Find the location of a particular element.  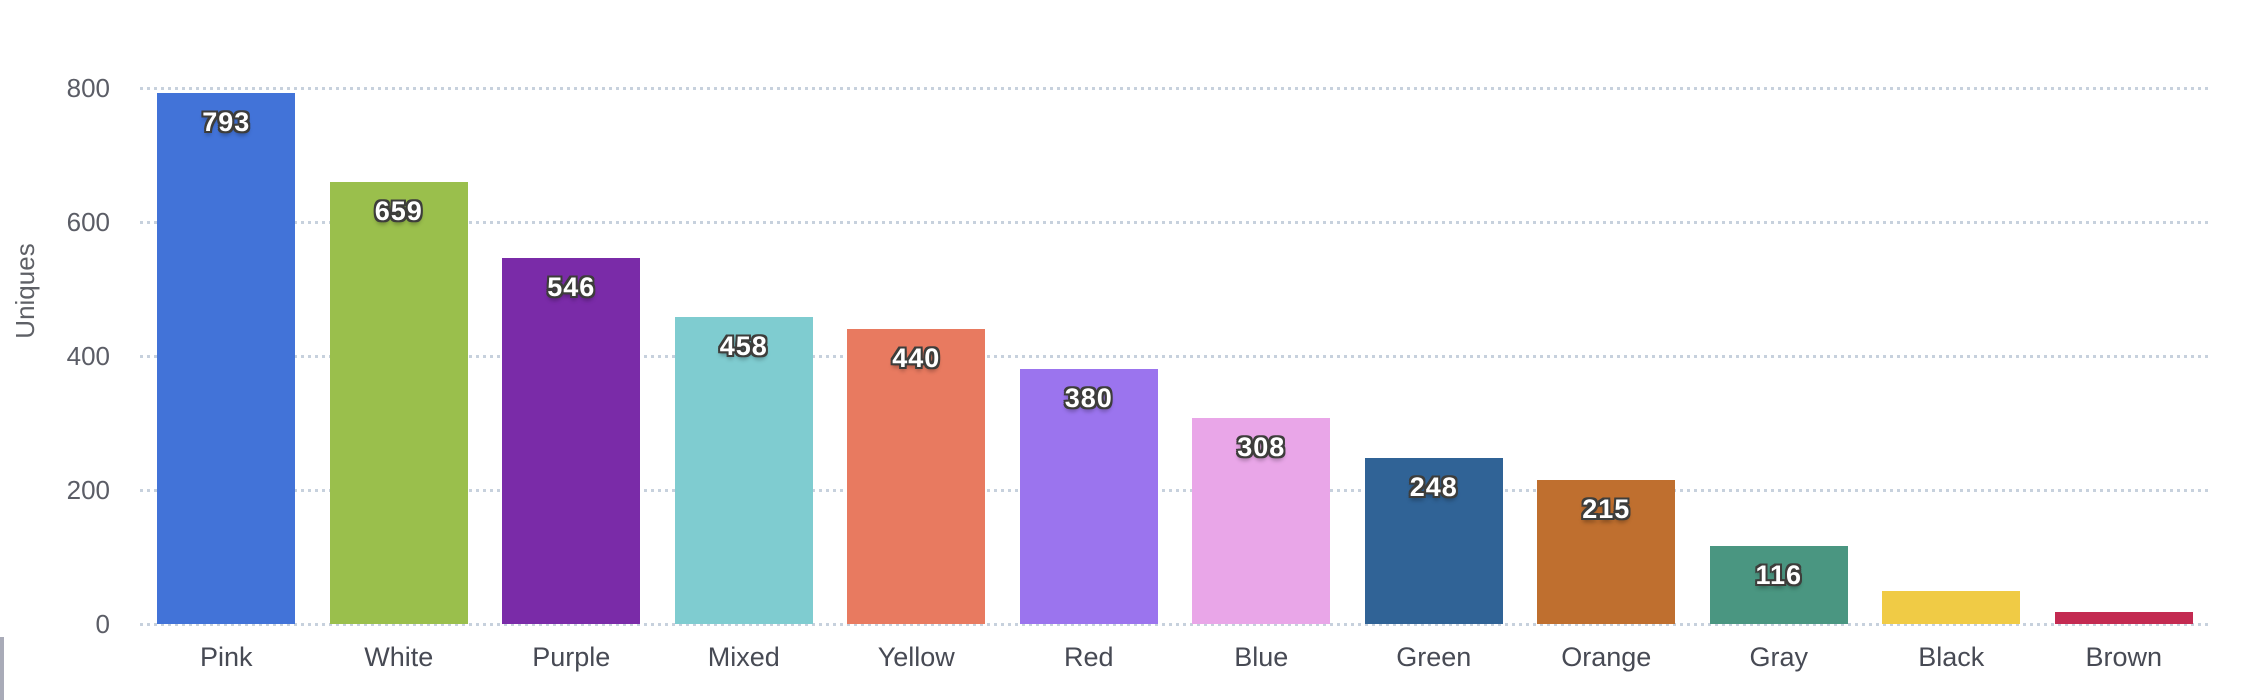

y-tick-label-800: 800 is located at coordinates (88, 88).